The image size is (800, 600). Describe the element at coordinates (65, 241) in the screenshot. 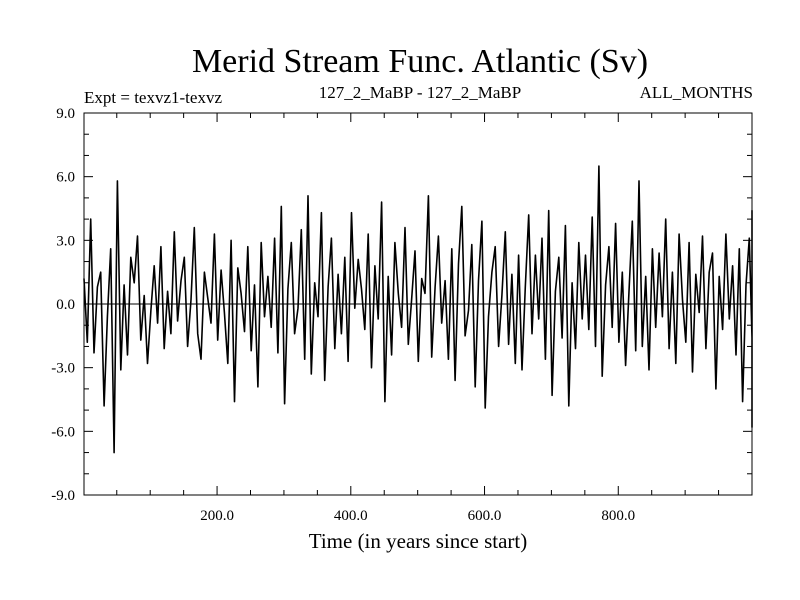

I see `y-tick-label: 3.0` at that location.